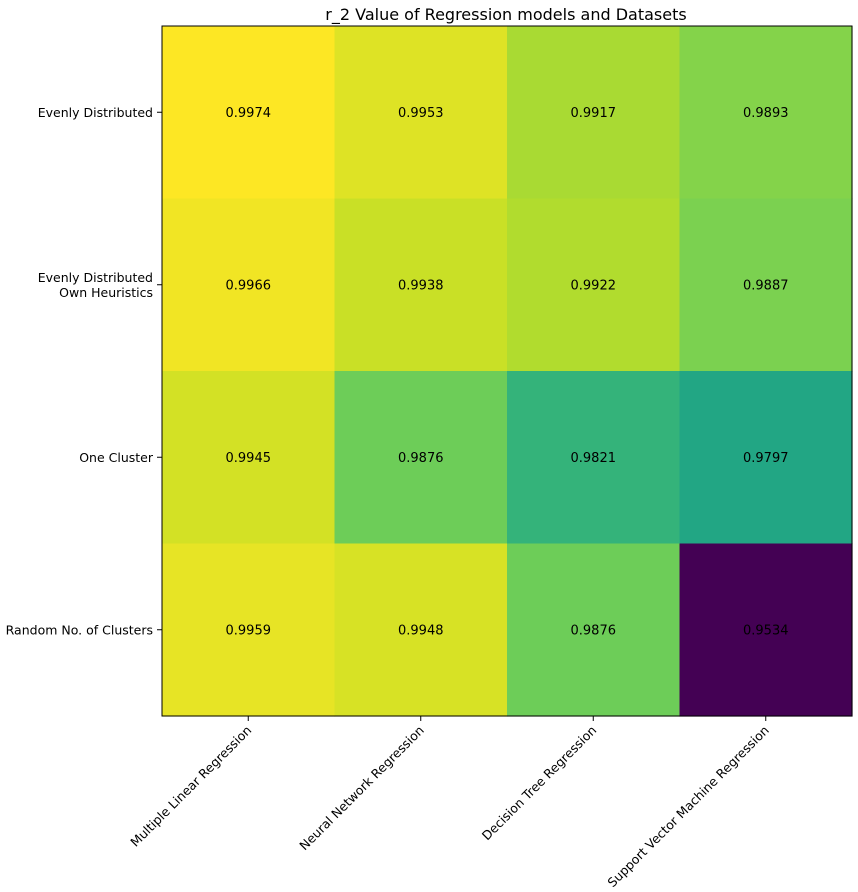 This screenshot has width=858, height=892. I want to click on cell-value-label: 0.9948, so click(421, 630).